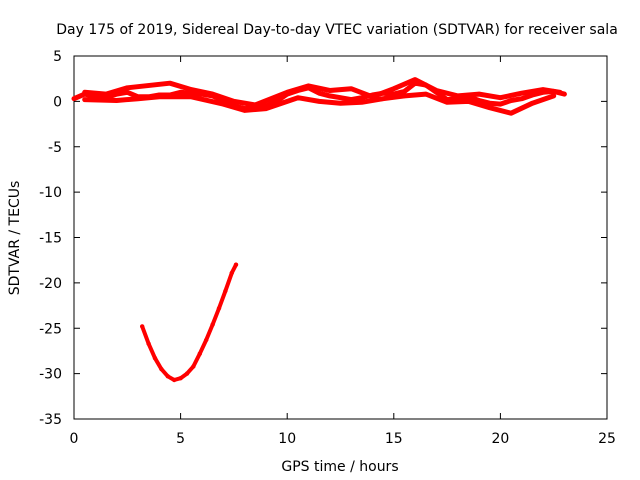 This screenshot has width=640, height=480. I want to click on y-tick-label: -5, so click(55, 148).